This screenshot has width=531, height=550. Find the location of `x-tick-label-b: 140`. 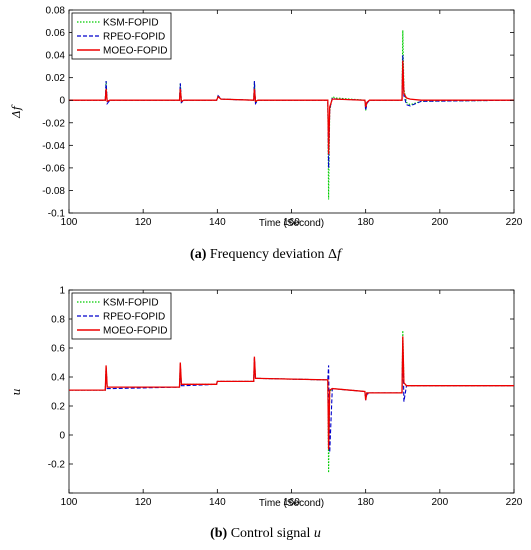

x-tick-label-b: 140 is located at coordinates (217, 502).